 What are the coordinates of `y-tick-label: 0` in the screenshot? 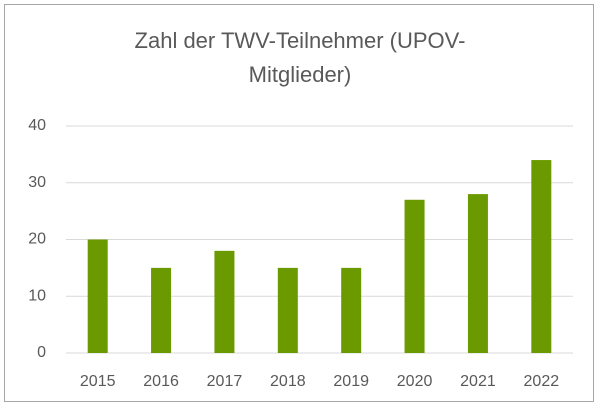 It's located at (41, 352).